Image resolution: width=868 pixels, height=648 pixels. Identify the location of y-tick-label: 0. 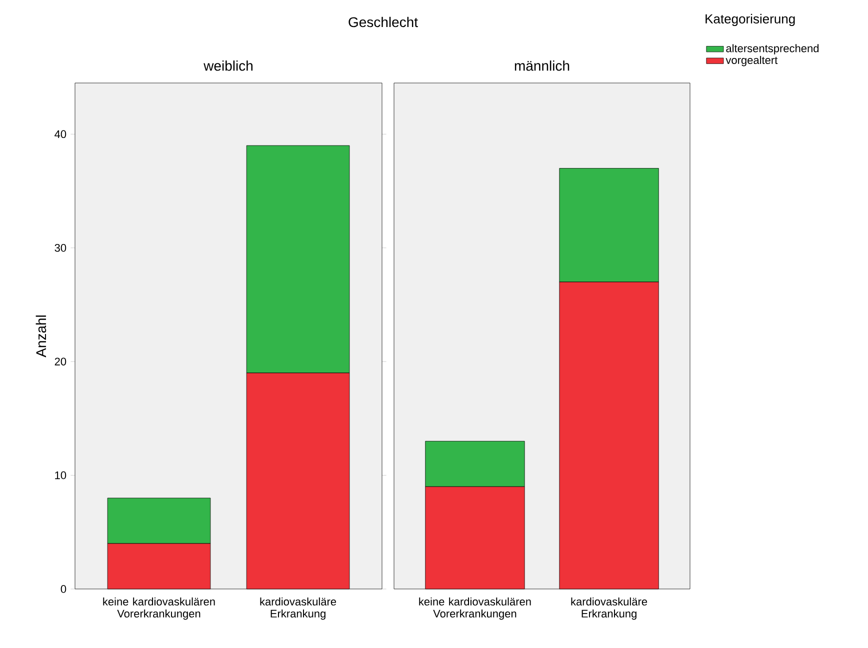
(63, 589).